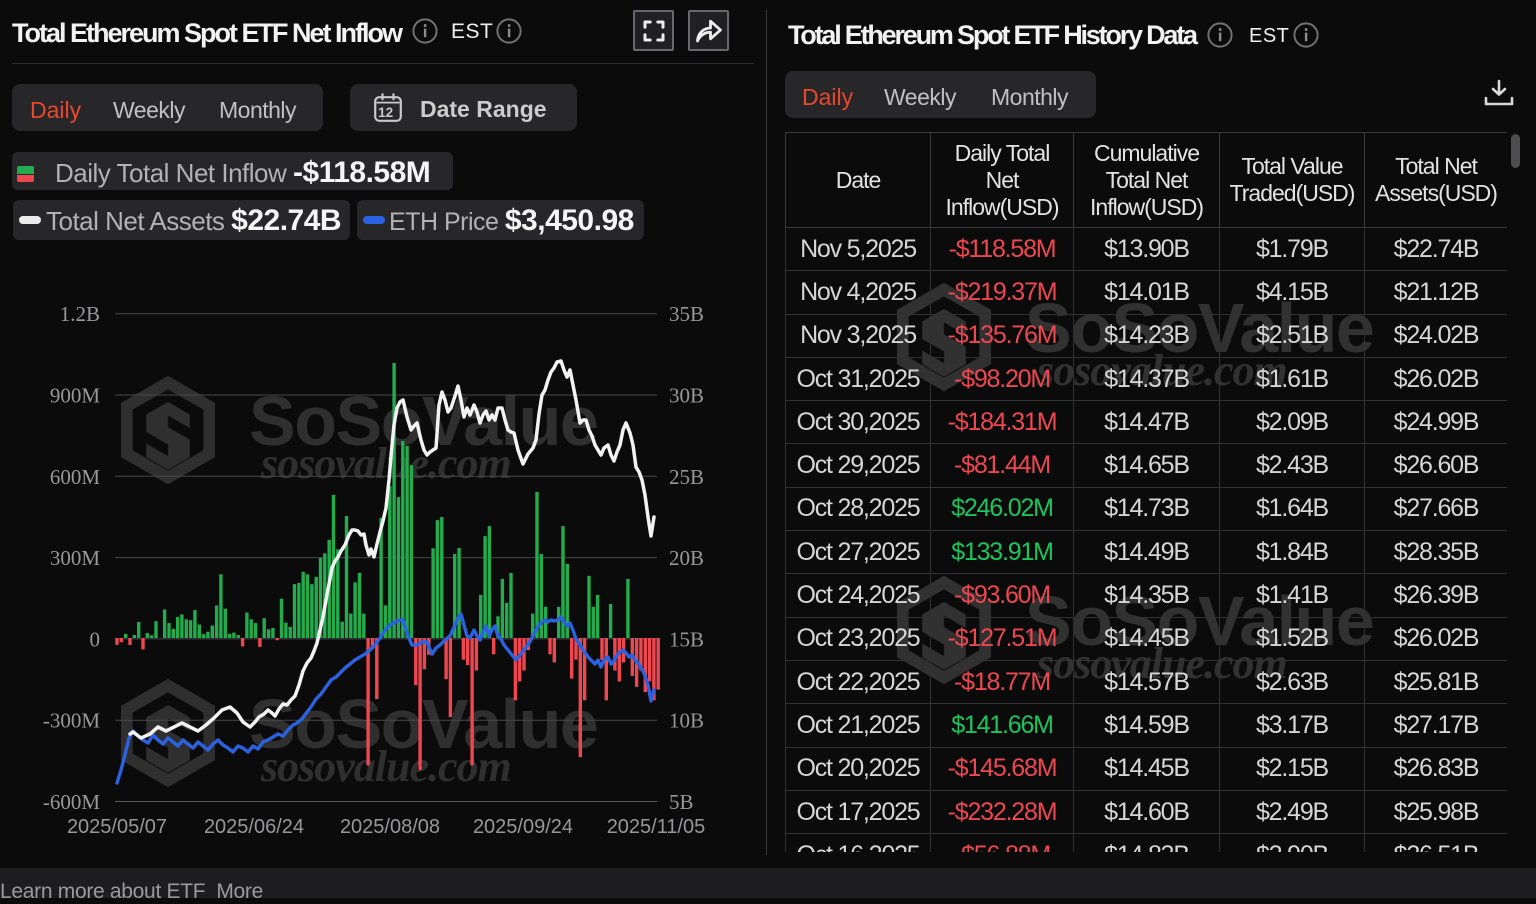 The width and height of the screenshot is (1536, 904). Describe the element at coordinates (71, 802) in the screenshot. I see `svg-text: -600M` at that location.